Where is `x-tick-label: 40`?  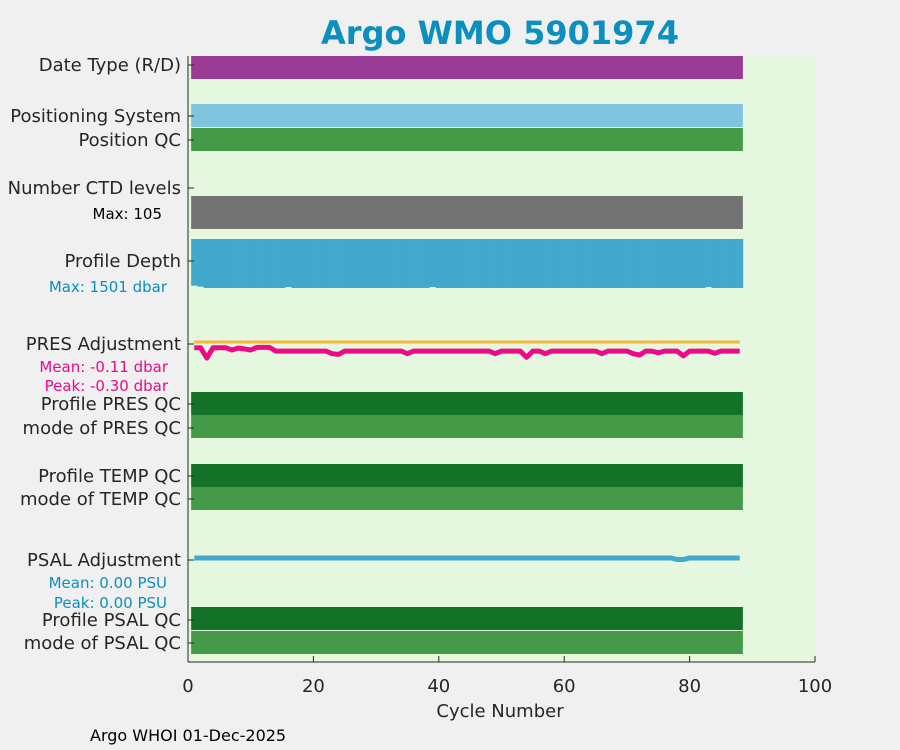 x-tick-label: 40 is located at coordinates (438, 686).